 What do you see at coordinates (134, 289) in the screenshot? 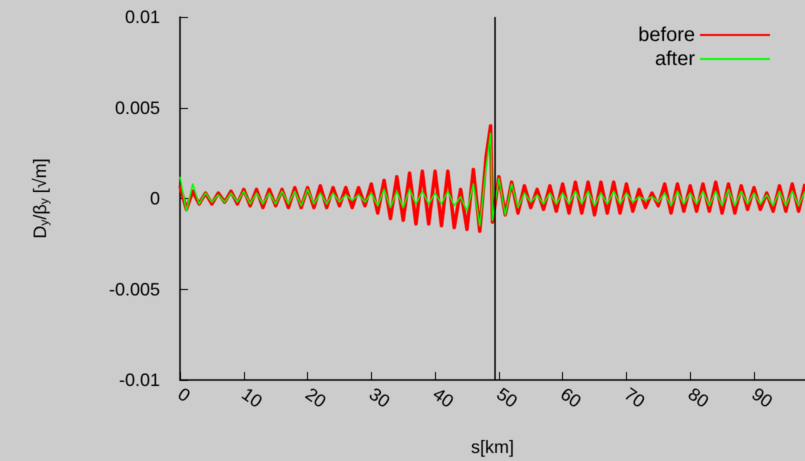
I see `y-tick-label: -0.005` at bounding box center [134, 289].